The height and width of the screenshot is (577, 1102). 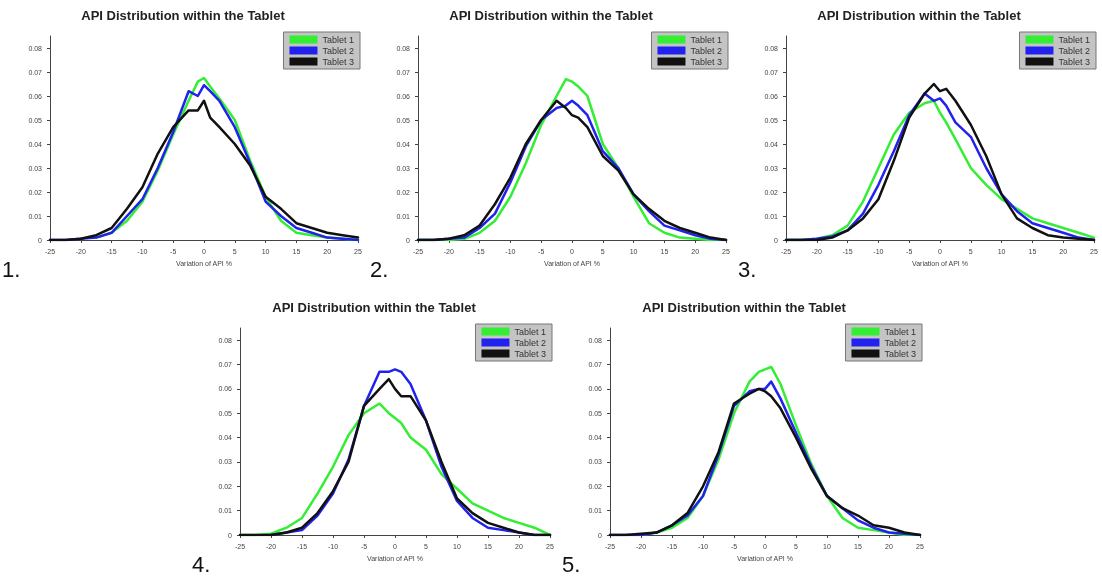 I want to click on text: 2., so click(x=379, y=269).